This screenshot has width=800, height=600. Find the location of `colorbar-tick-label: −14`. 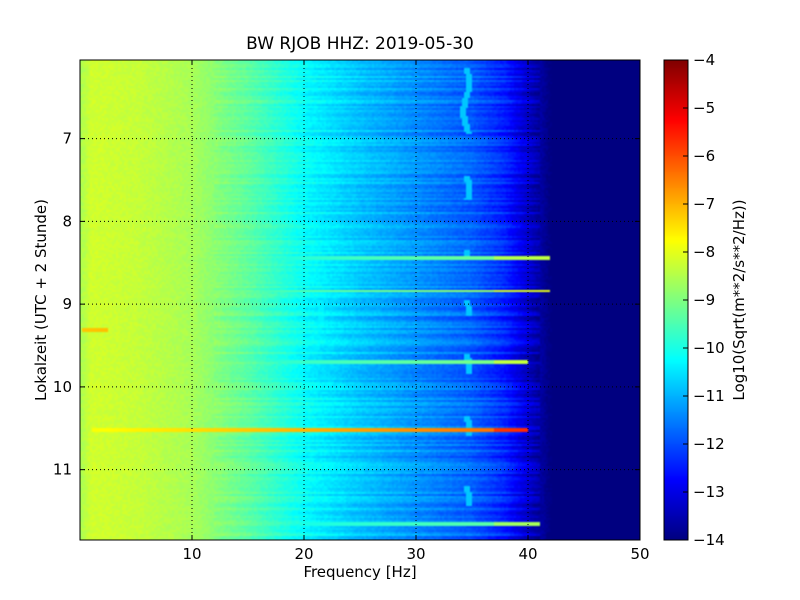

colorbar-tick-label: −14 is located at coordinates (709, 540).